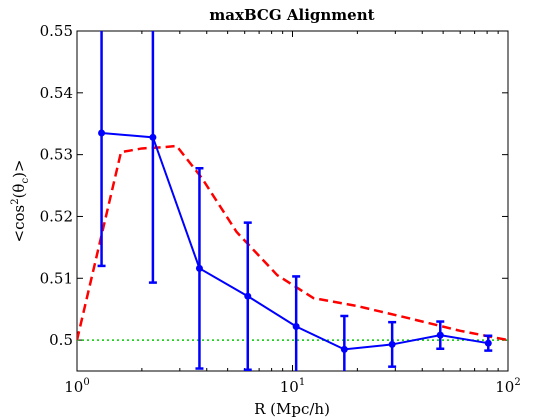 This screenshot has height=420, width=560. Describe the element at coordinates (292, 409) in the screenshot. I see `x-axis-label: R (Mpc/h)` at that location.